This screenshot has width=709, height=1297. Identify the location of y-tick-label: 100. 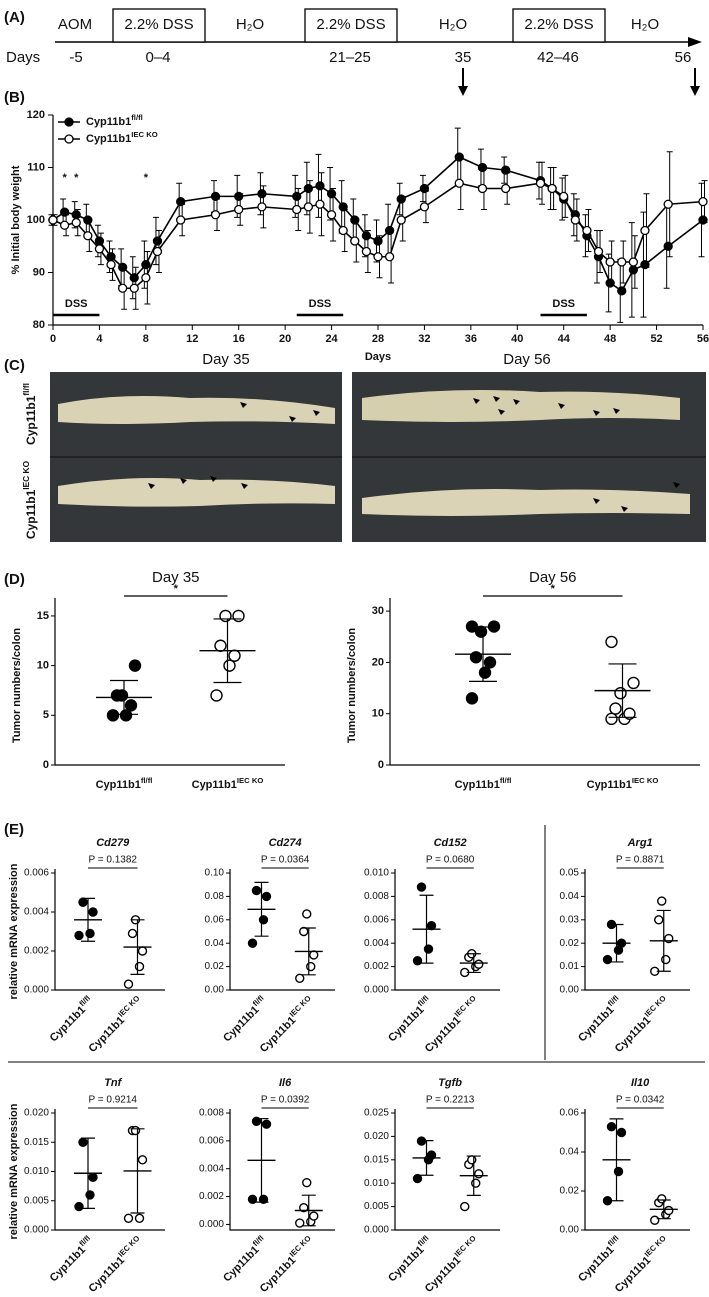
(36, 220).